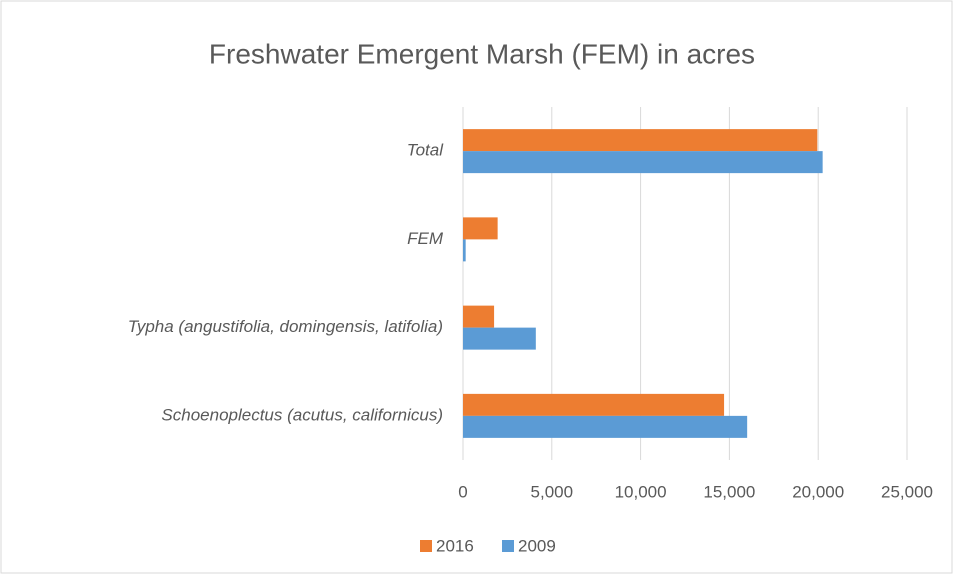  Describe the element at coordinates (302, 414) in the screenshot. I see `y-tick-label: Schoenoplectus (acutus, californicus)` at that location.